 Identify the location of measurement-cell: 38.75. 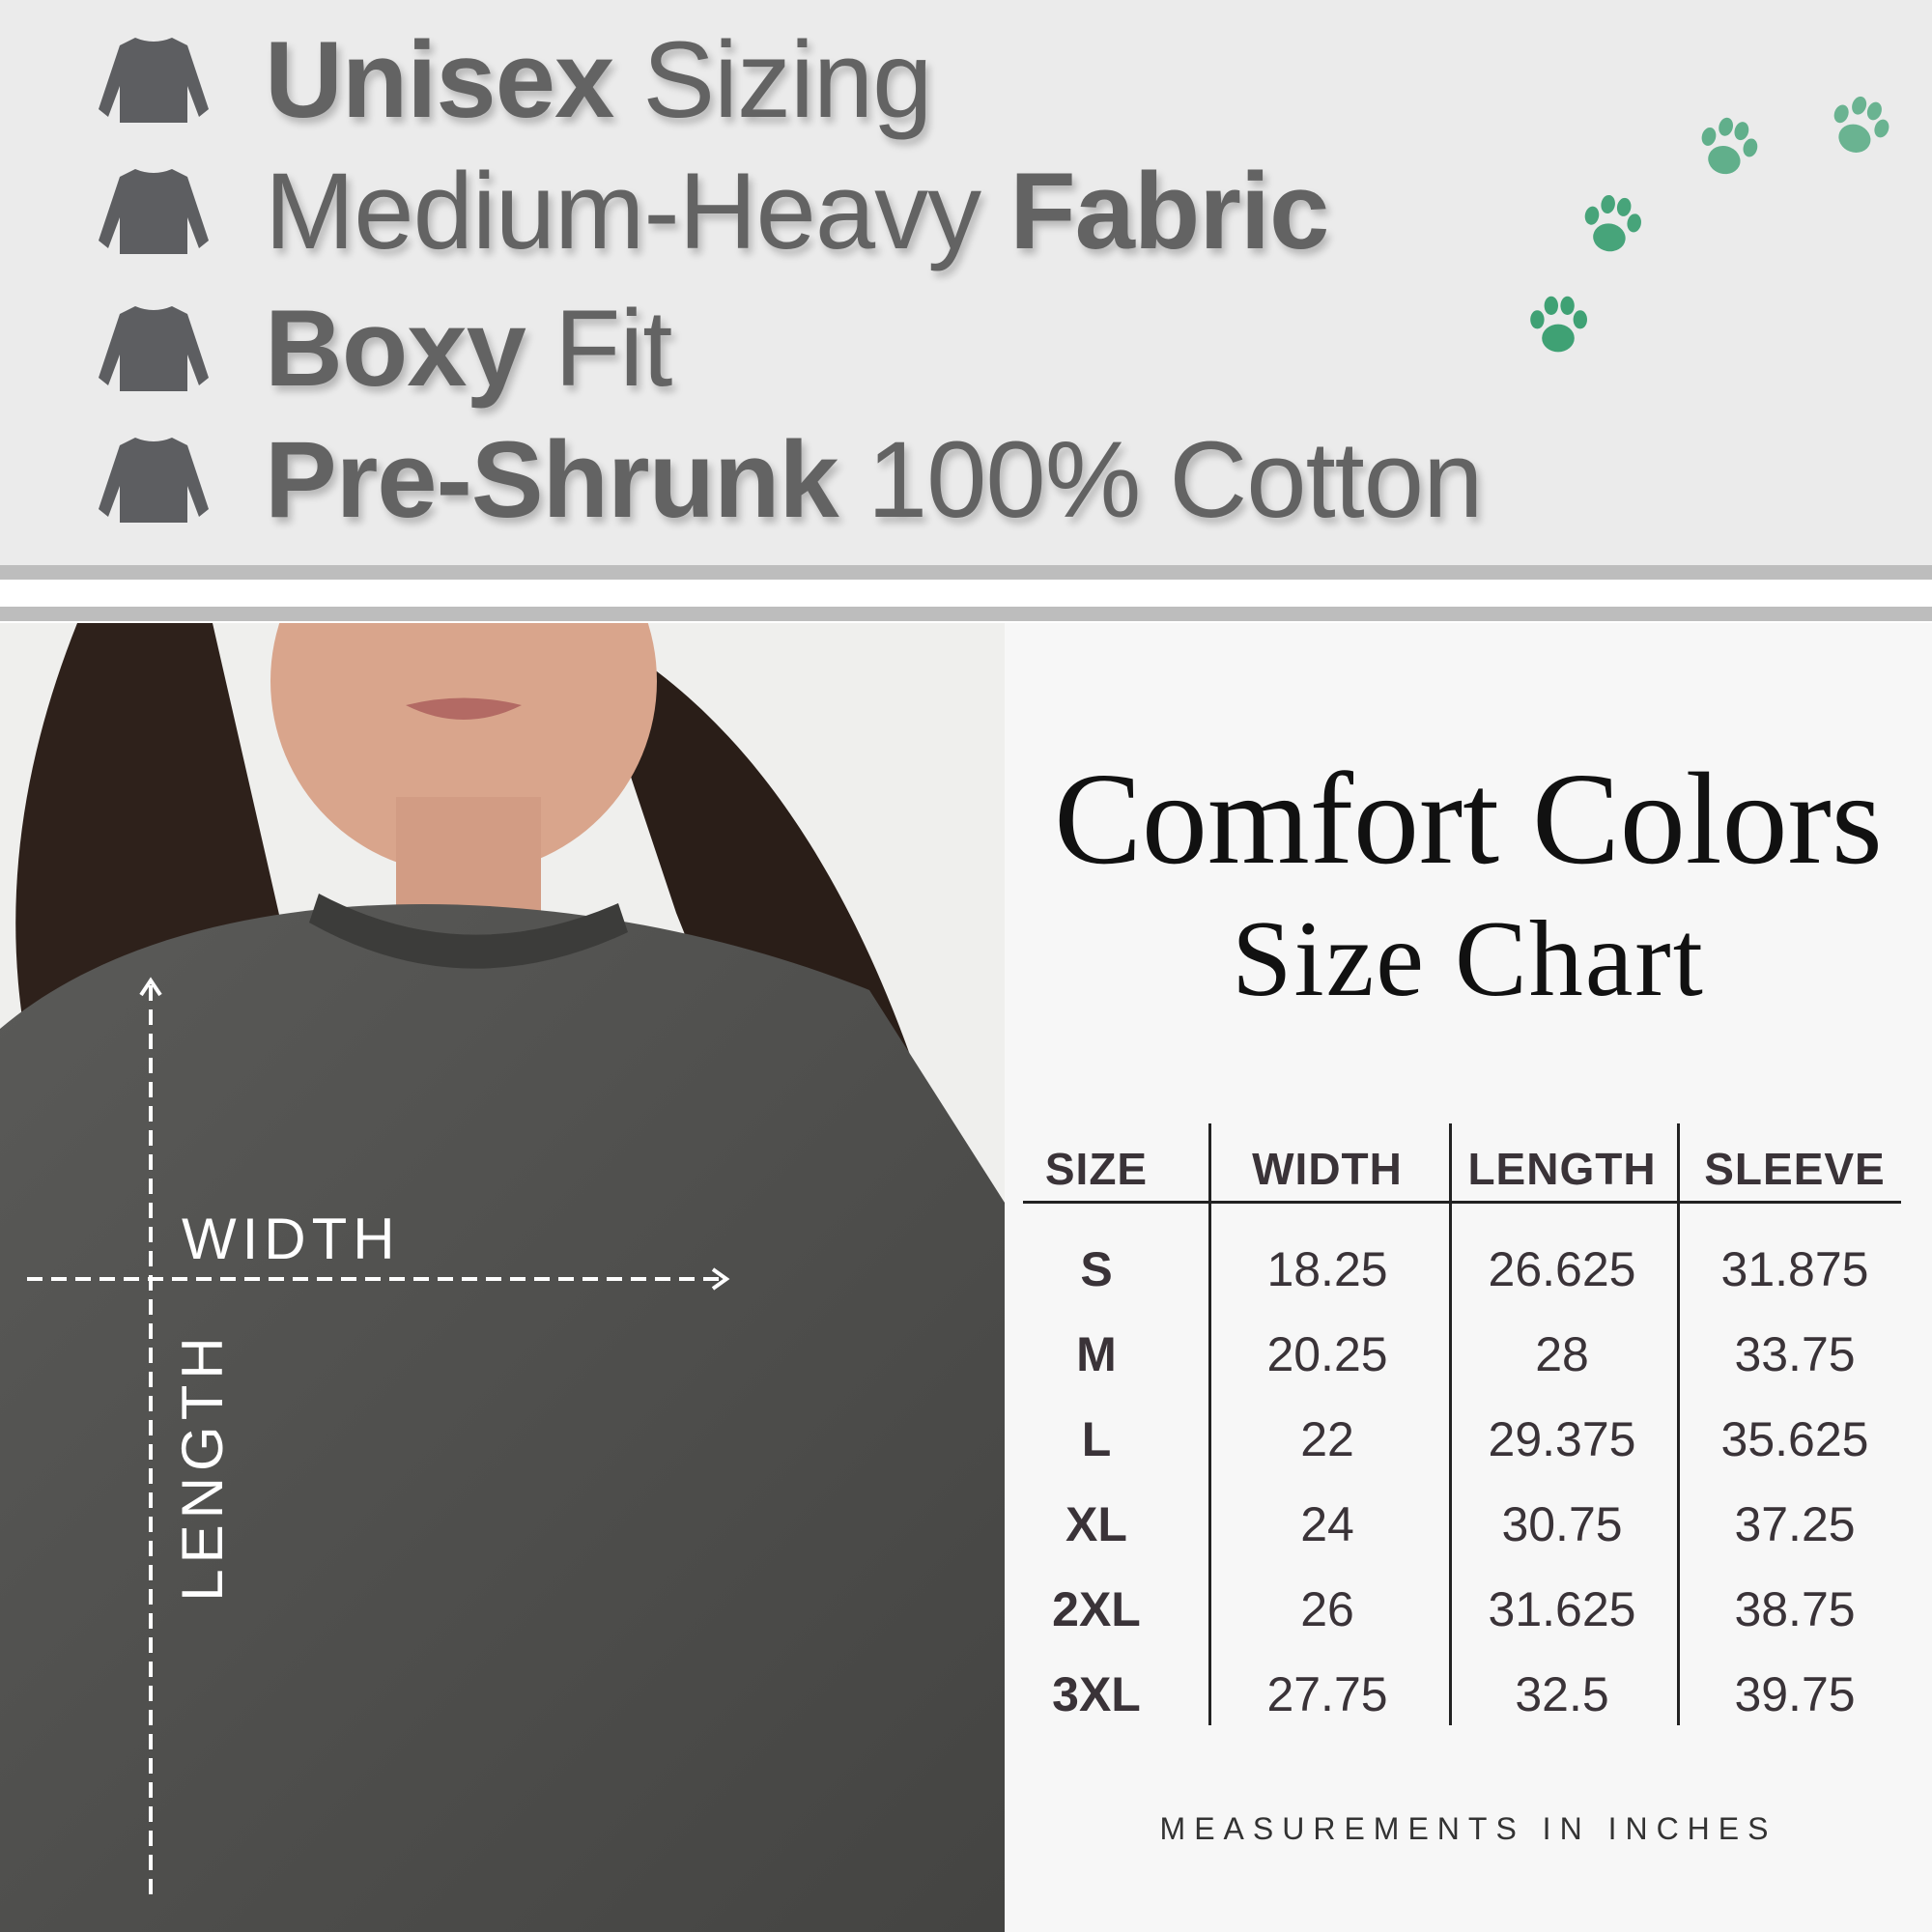
(1795, 1609).